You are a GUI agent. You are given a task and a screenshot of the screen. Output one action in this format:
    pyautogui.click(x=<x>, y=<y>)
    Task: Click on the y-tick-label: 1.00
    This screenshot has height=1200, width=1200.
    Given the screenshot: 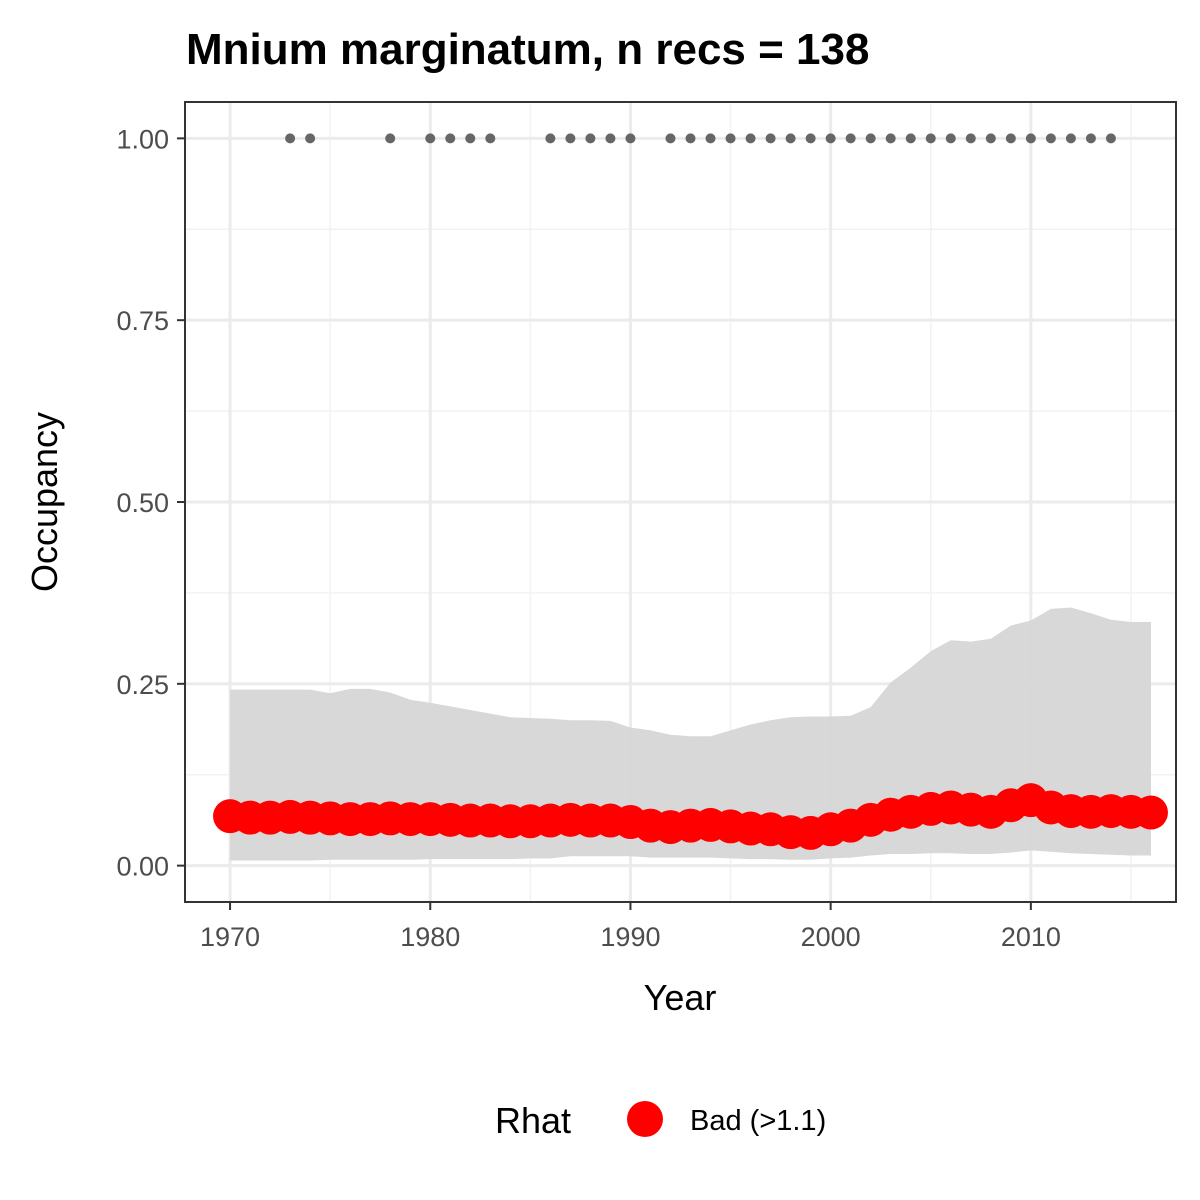 What is the action you would take?
    pyautogui.click(x=142, y=139)
    